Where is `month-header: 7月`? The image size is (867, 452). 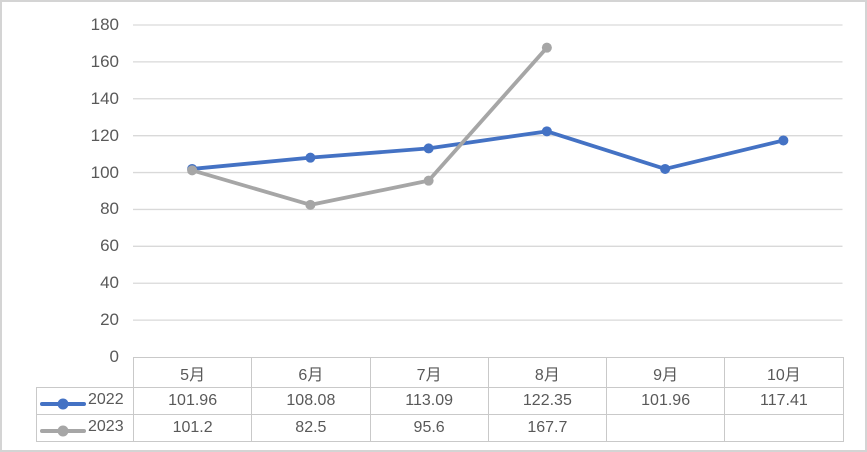 month-header: 7月 is located at coordinates (429, 372).